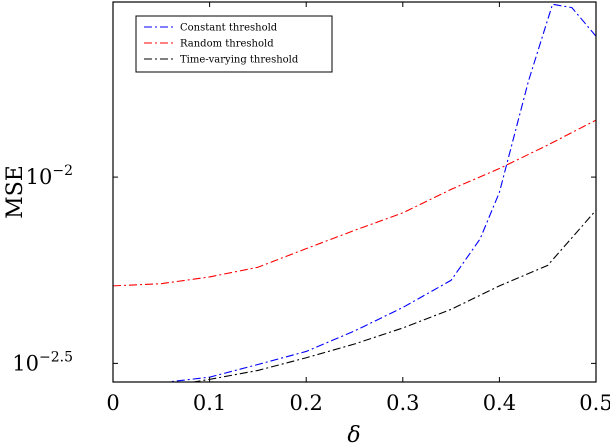 This screenshot has height=444, width=610. What do you see at coordinates (305, 403) in the screenshot?
I see `x-tick-label: 0.2` at bounding box center [305, 403].